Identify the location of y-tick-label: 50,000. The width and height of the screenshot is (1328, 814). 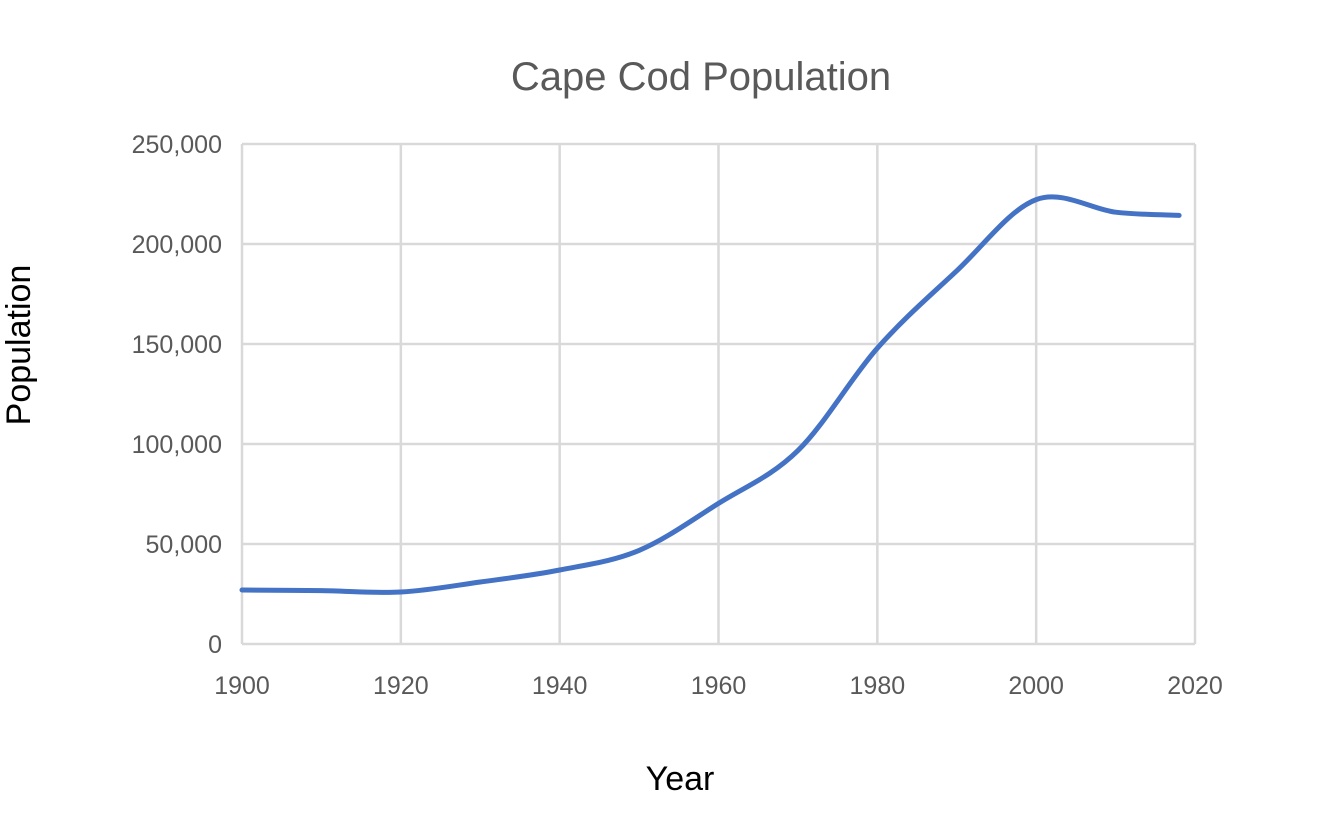
(184, 545).